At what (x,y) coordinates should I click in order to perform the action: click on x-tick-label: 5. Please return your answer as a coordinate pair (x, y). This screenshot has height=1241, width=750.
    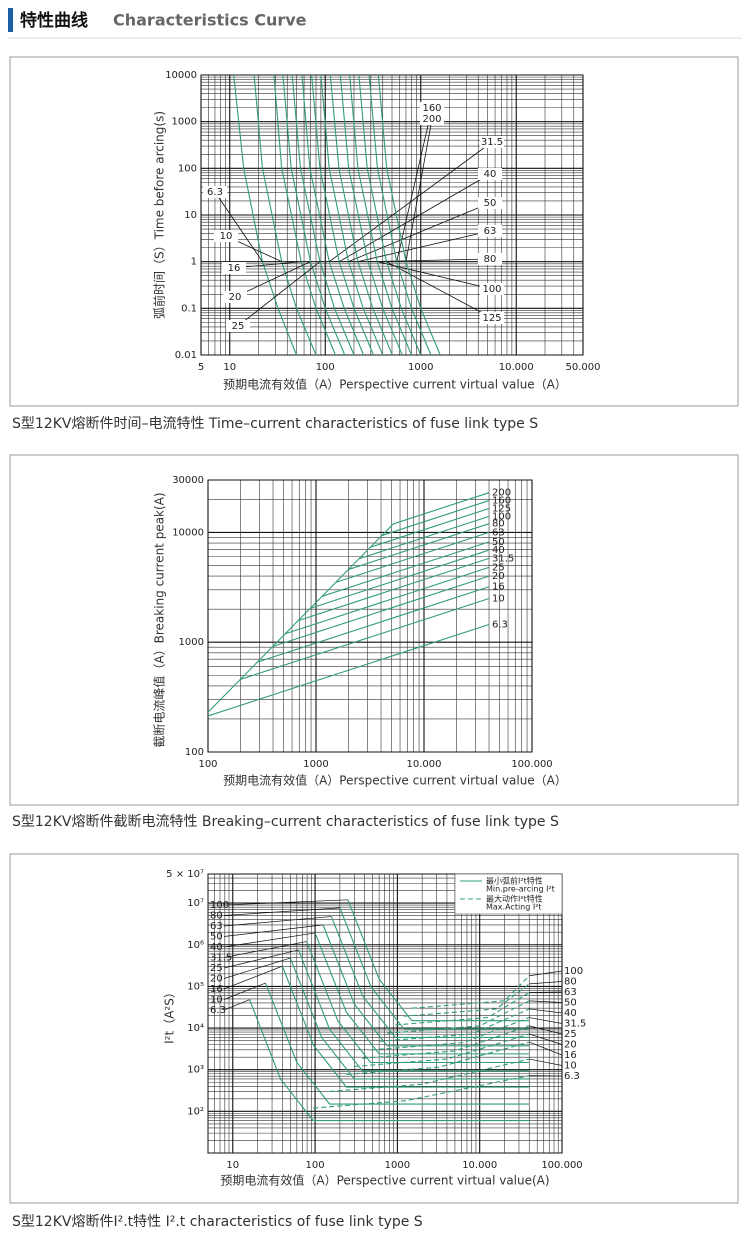
    Looking at the image, I should click on (201, 367).